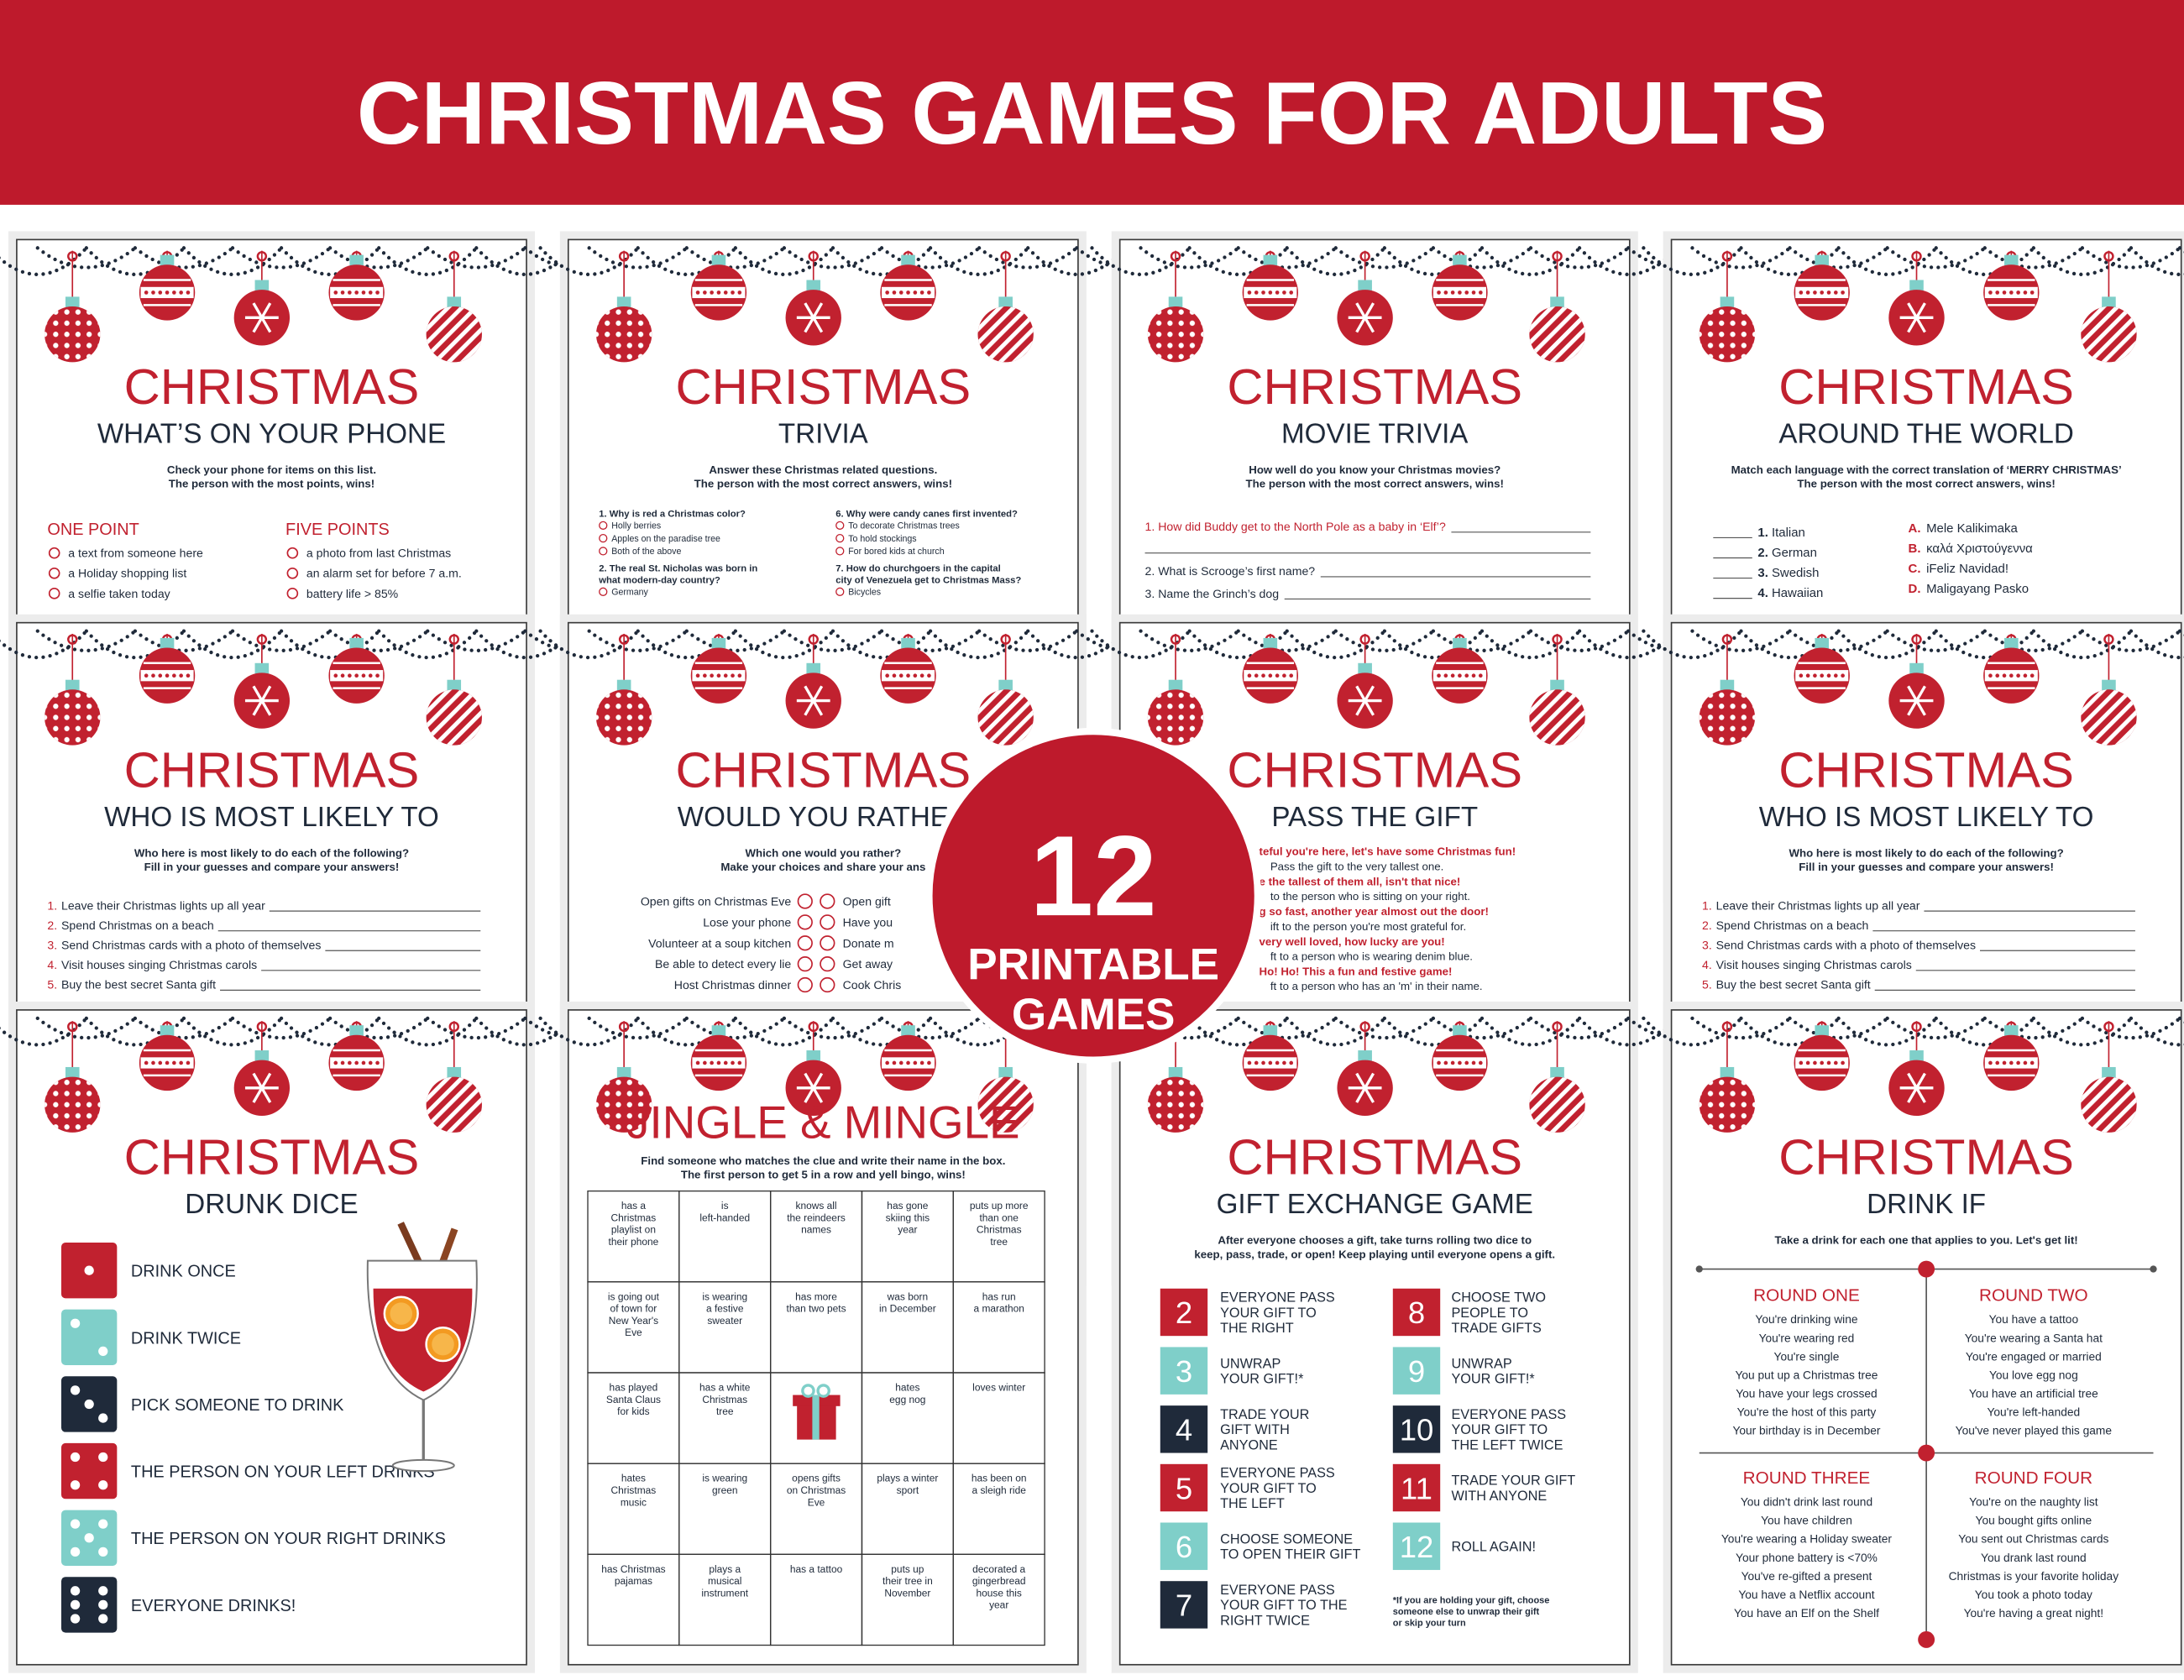  Describe the element at coordinates (868, 943) in the screenshot. I see `choice: Donate m` at that location.